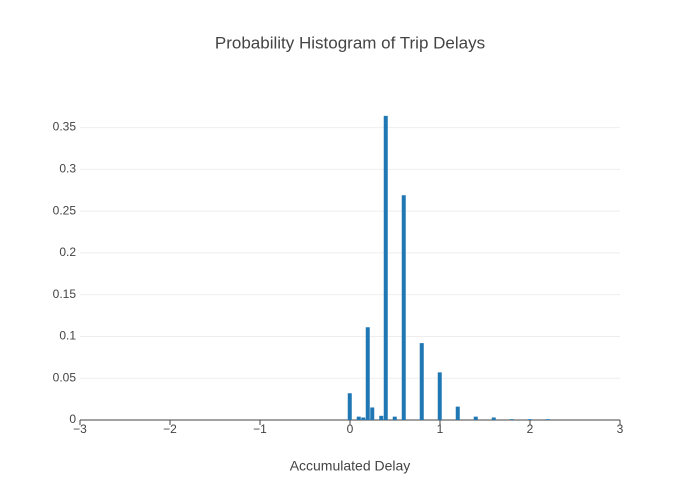 This screenshot has width=700, height=500. Describe the element at coordinates (350, 42) in the screenshot. I see `chart-title: Probability Histogram of Trip Delays` at that location.